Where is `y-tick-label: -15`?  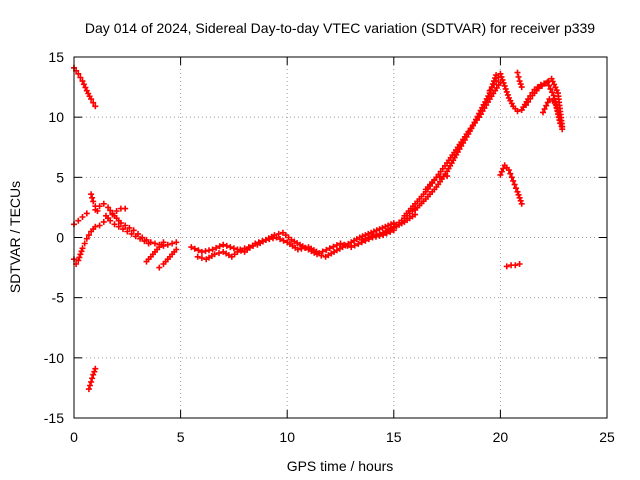 y-tick-label: -15 is located at coordinates (54, 418).